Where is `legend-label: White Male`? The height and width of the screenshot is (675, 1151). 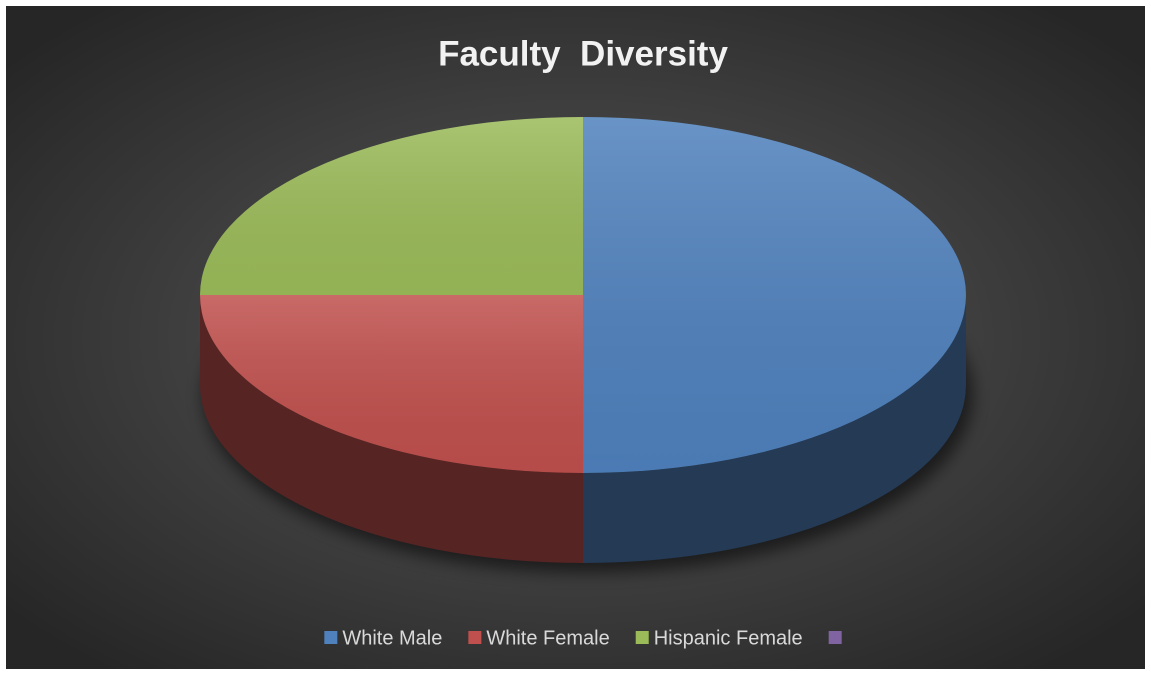 legend-label: White Male is located at coordinates (392, 638).